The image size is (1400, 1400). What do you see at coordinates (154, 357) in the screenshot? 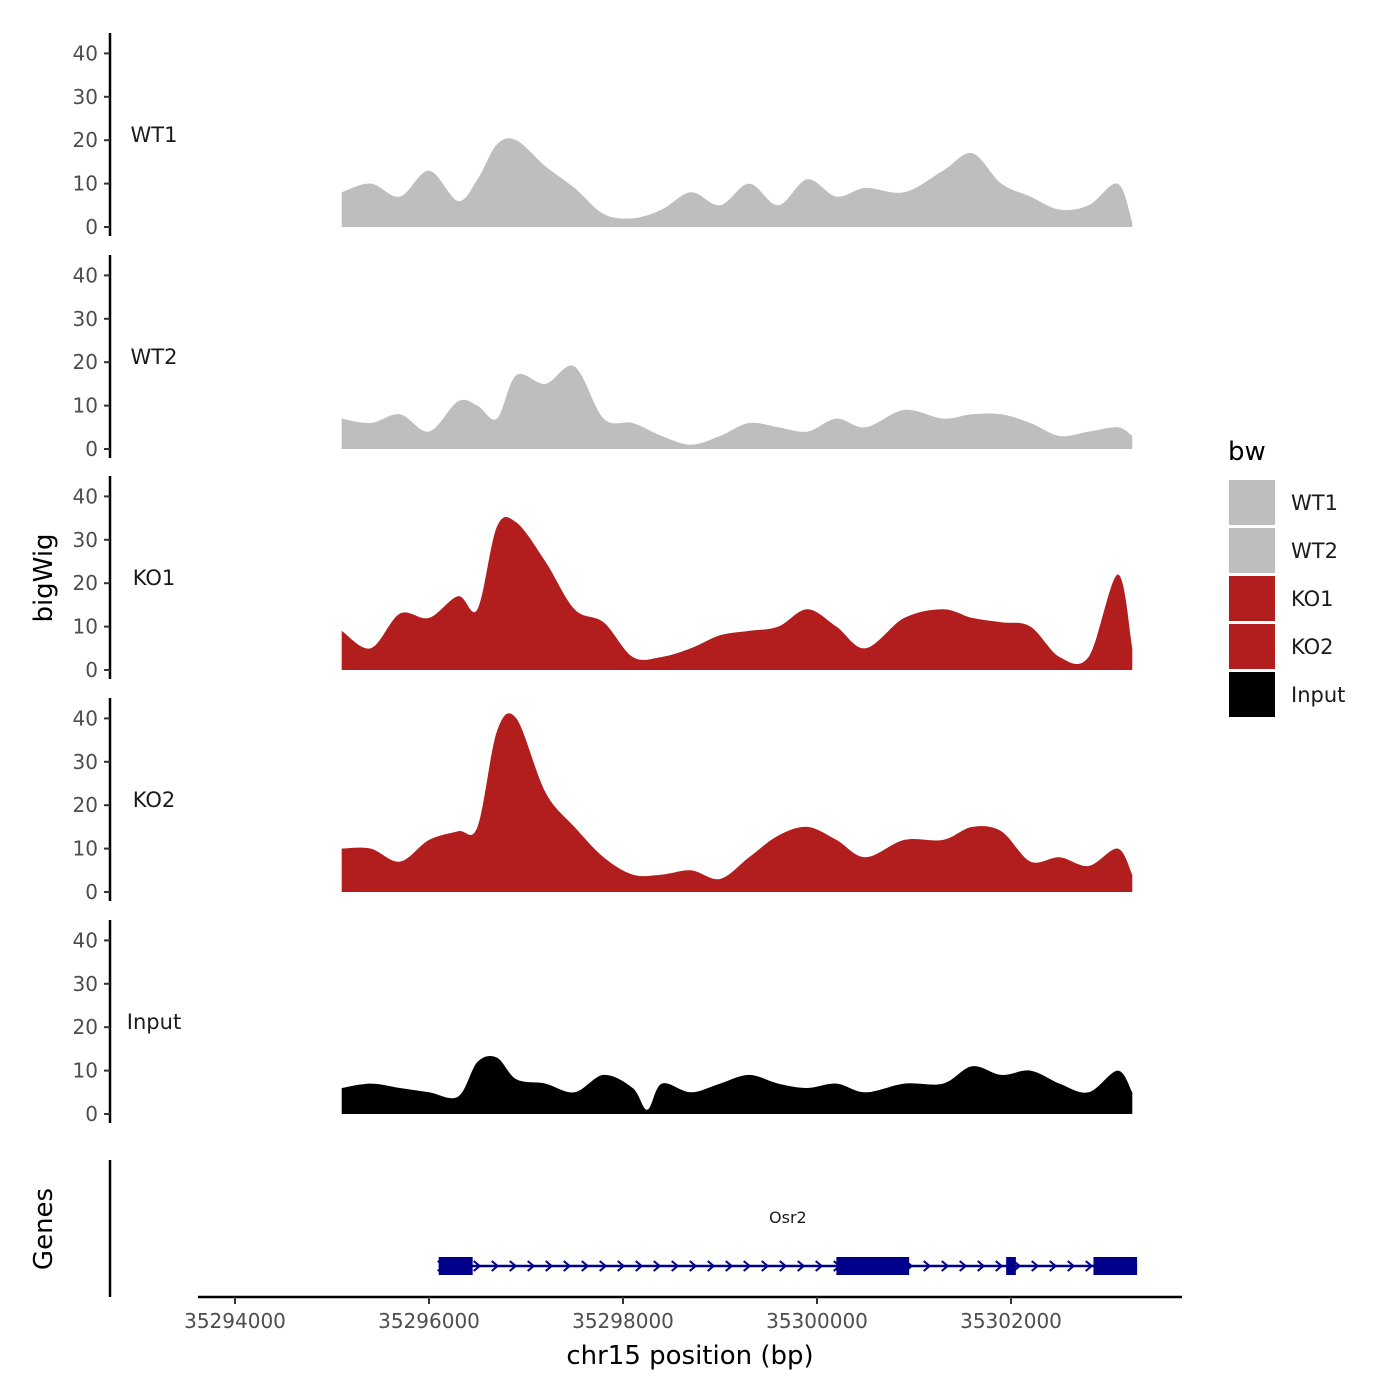
I see `track-label-wt2: WT2` at bounding box center [154, 357].